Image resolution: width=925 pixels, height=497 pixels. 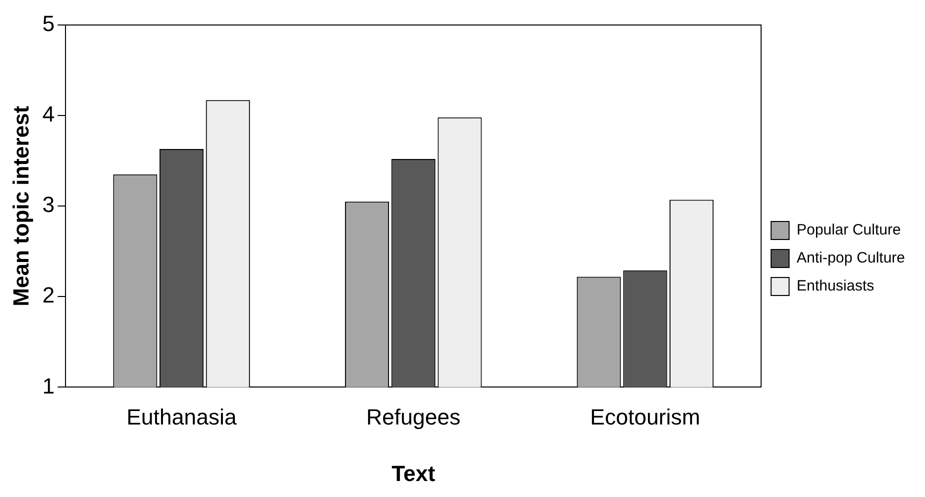 I want to click on x-tick-label: Euthanasia, so click(x=182, y=417).